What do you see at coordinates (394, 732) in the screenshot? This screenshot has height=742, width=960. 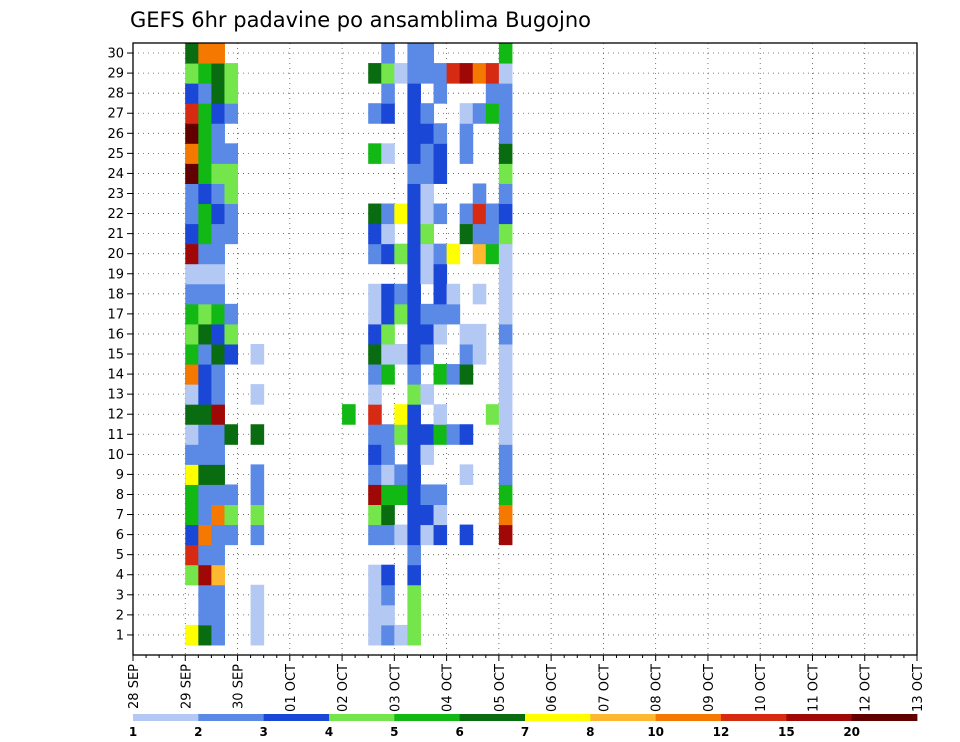 I see `colorbar-label: 5` at bounding box center [394, 732].